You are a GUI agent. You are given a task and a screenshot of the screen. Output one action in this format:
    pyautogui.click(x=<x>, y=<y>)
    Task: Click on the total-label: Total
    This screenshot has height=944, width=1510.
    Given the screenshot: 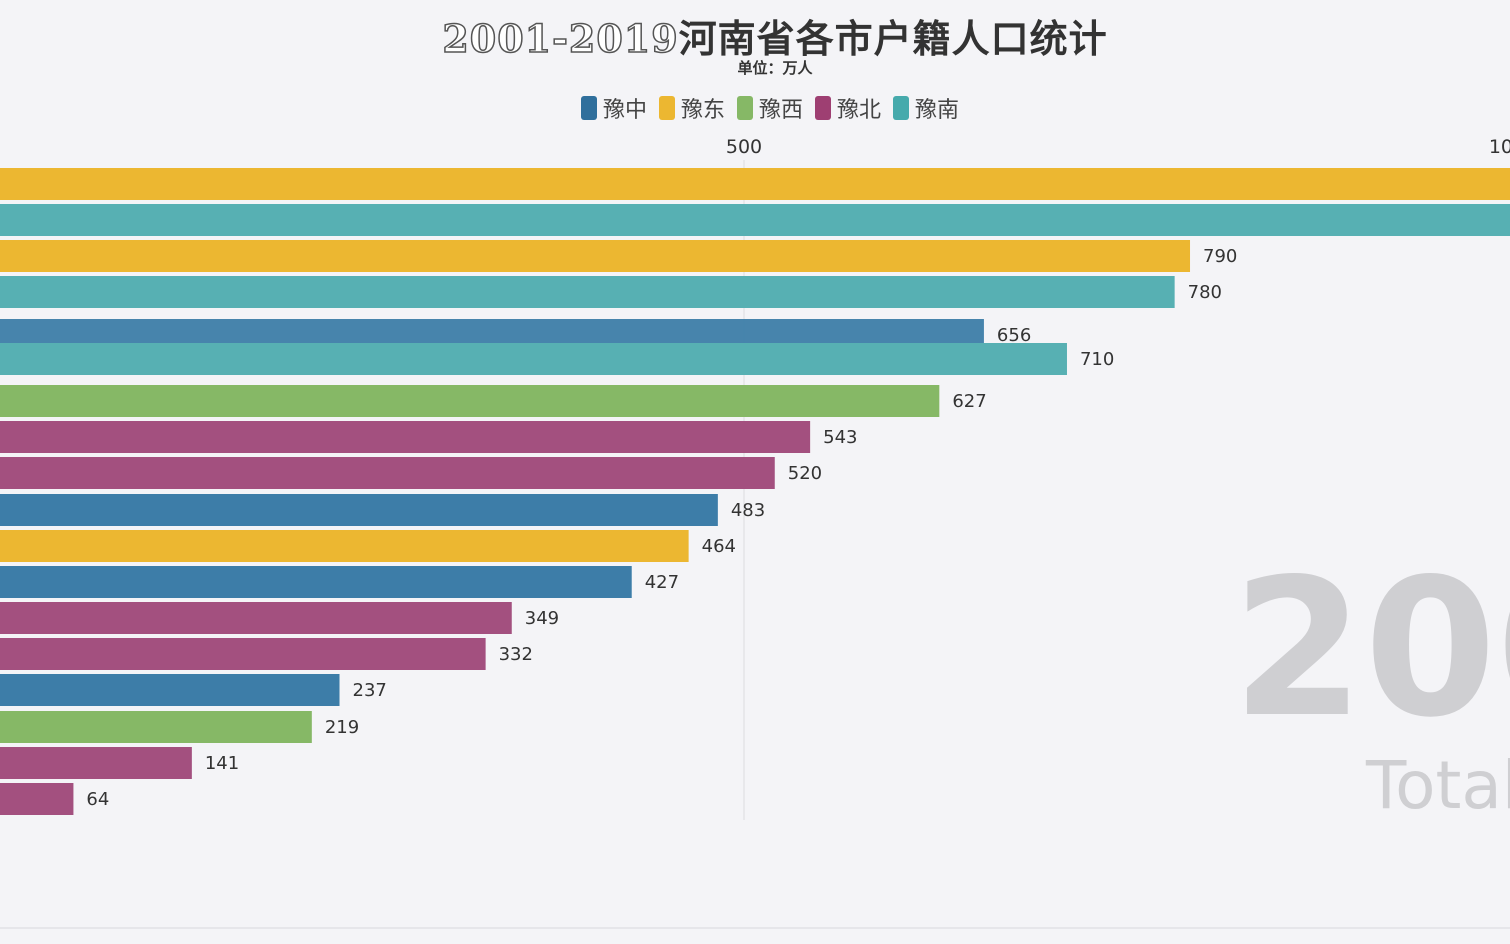 What is the action you would take?
    pyautogui.click(x=1437, y=785)
    